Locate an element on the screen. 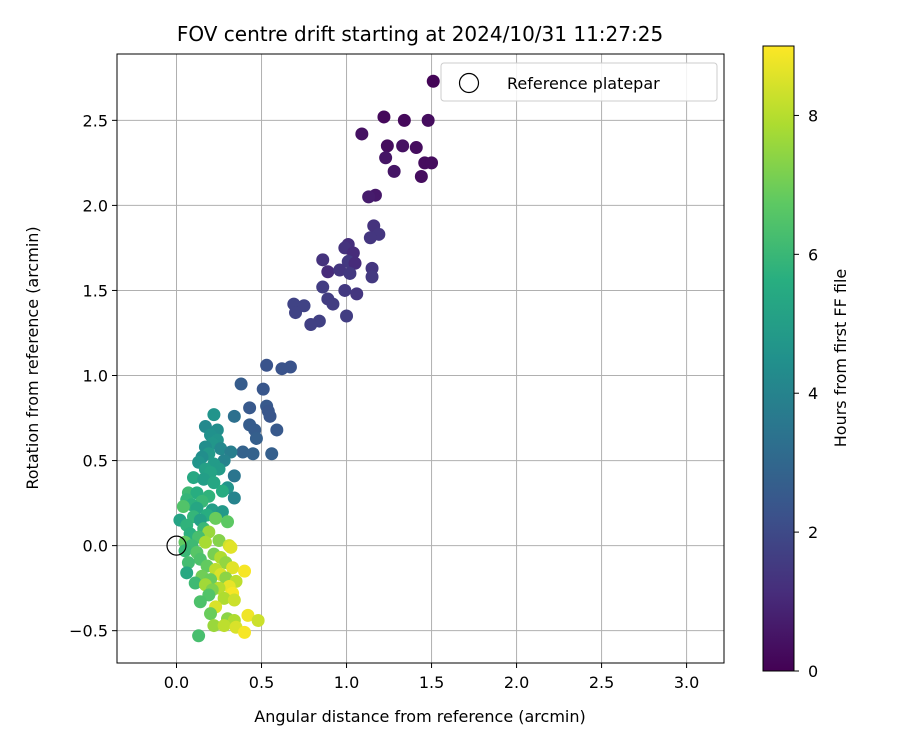 The width and height of the screenshot is (900, 750). x-tick-label: 1.0 is located at coordinates (346, 682).